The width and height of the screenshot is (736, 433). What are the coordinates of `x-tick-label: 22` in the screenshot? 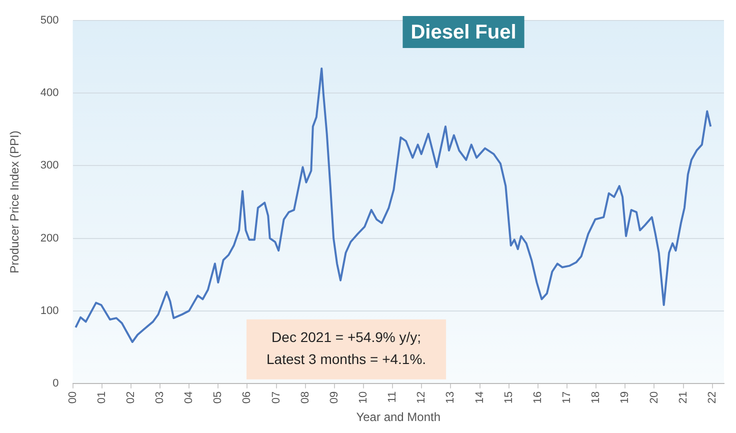 It's located at (712, 397).